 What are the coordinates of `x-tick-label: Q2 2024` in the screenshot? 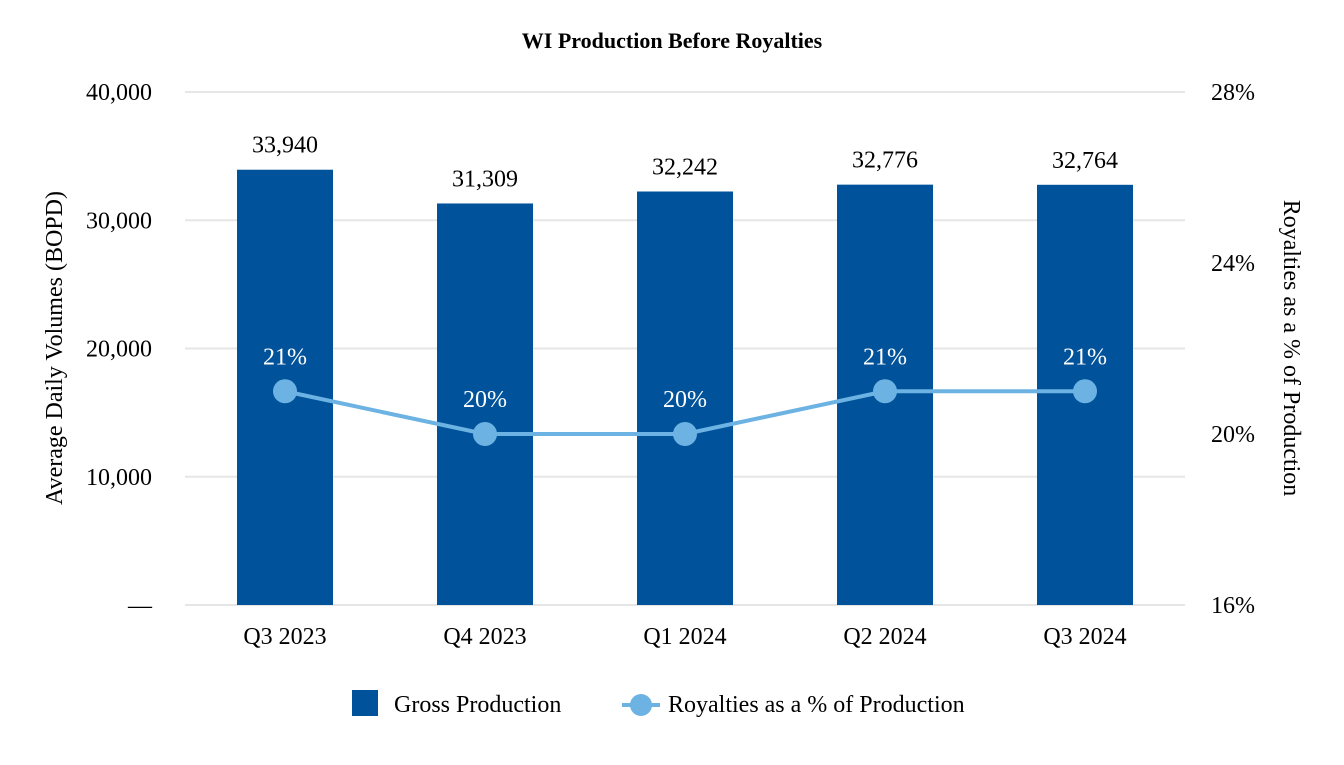 It's located at (884, 637).